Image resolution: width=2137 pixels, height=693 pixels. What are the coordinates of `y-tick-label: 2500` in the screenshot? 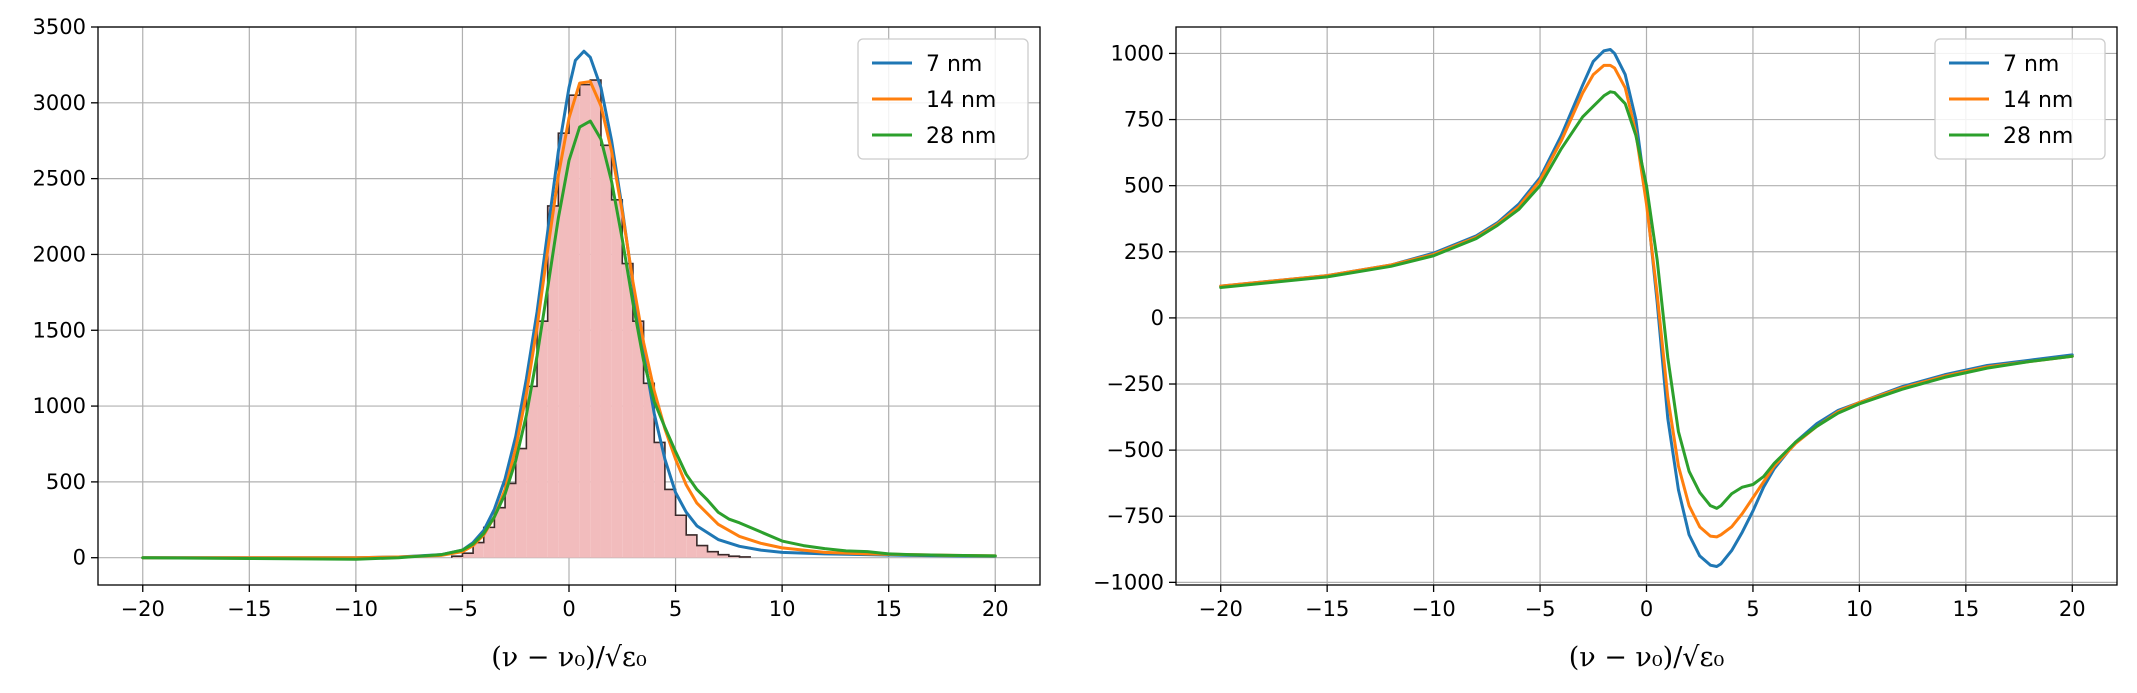 It's located at (59, 179).